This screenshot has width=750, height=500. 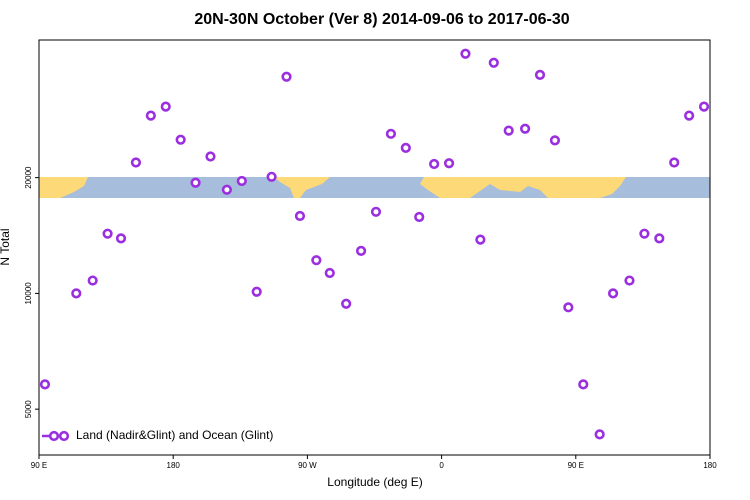 What do you see at coordinates (28, 177) in the screenshot?
I see `y-tick-label: 20000` at bounding box center [28, 177].